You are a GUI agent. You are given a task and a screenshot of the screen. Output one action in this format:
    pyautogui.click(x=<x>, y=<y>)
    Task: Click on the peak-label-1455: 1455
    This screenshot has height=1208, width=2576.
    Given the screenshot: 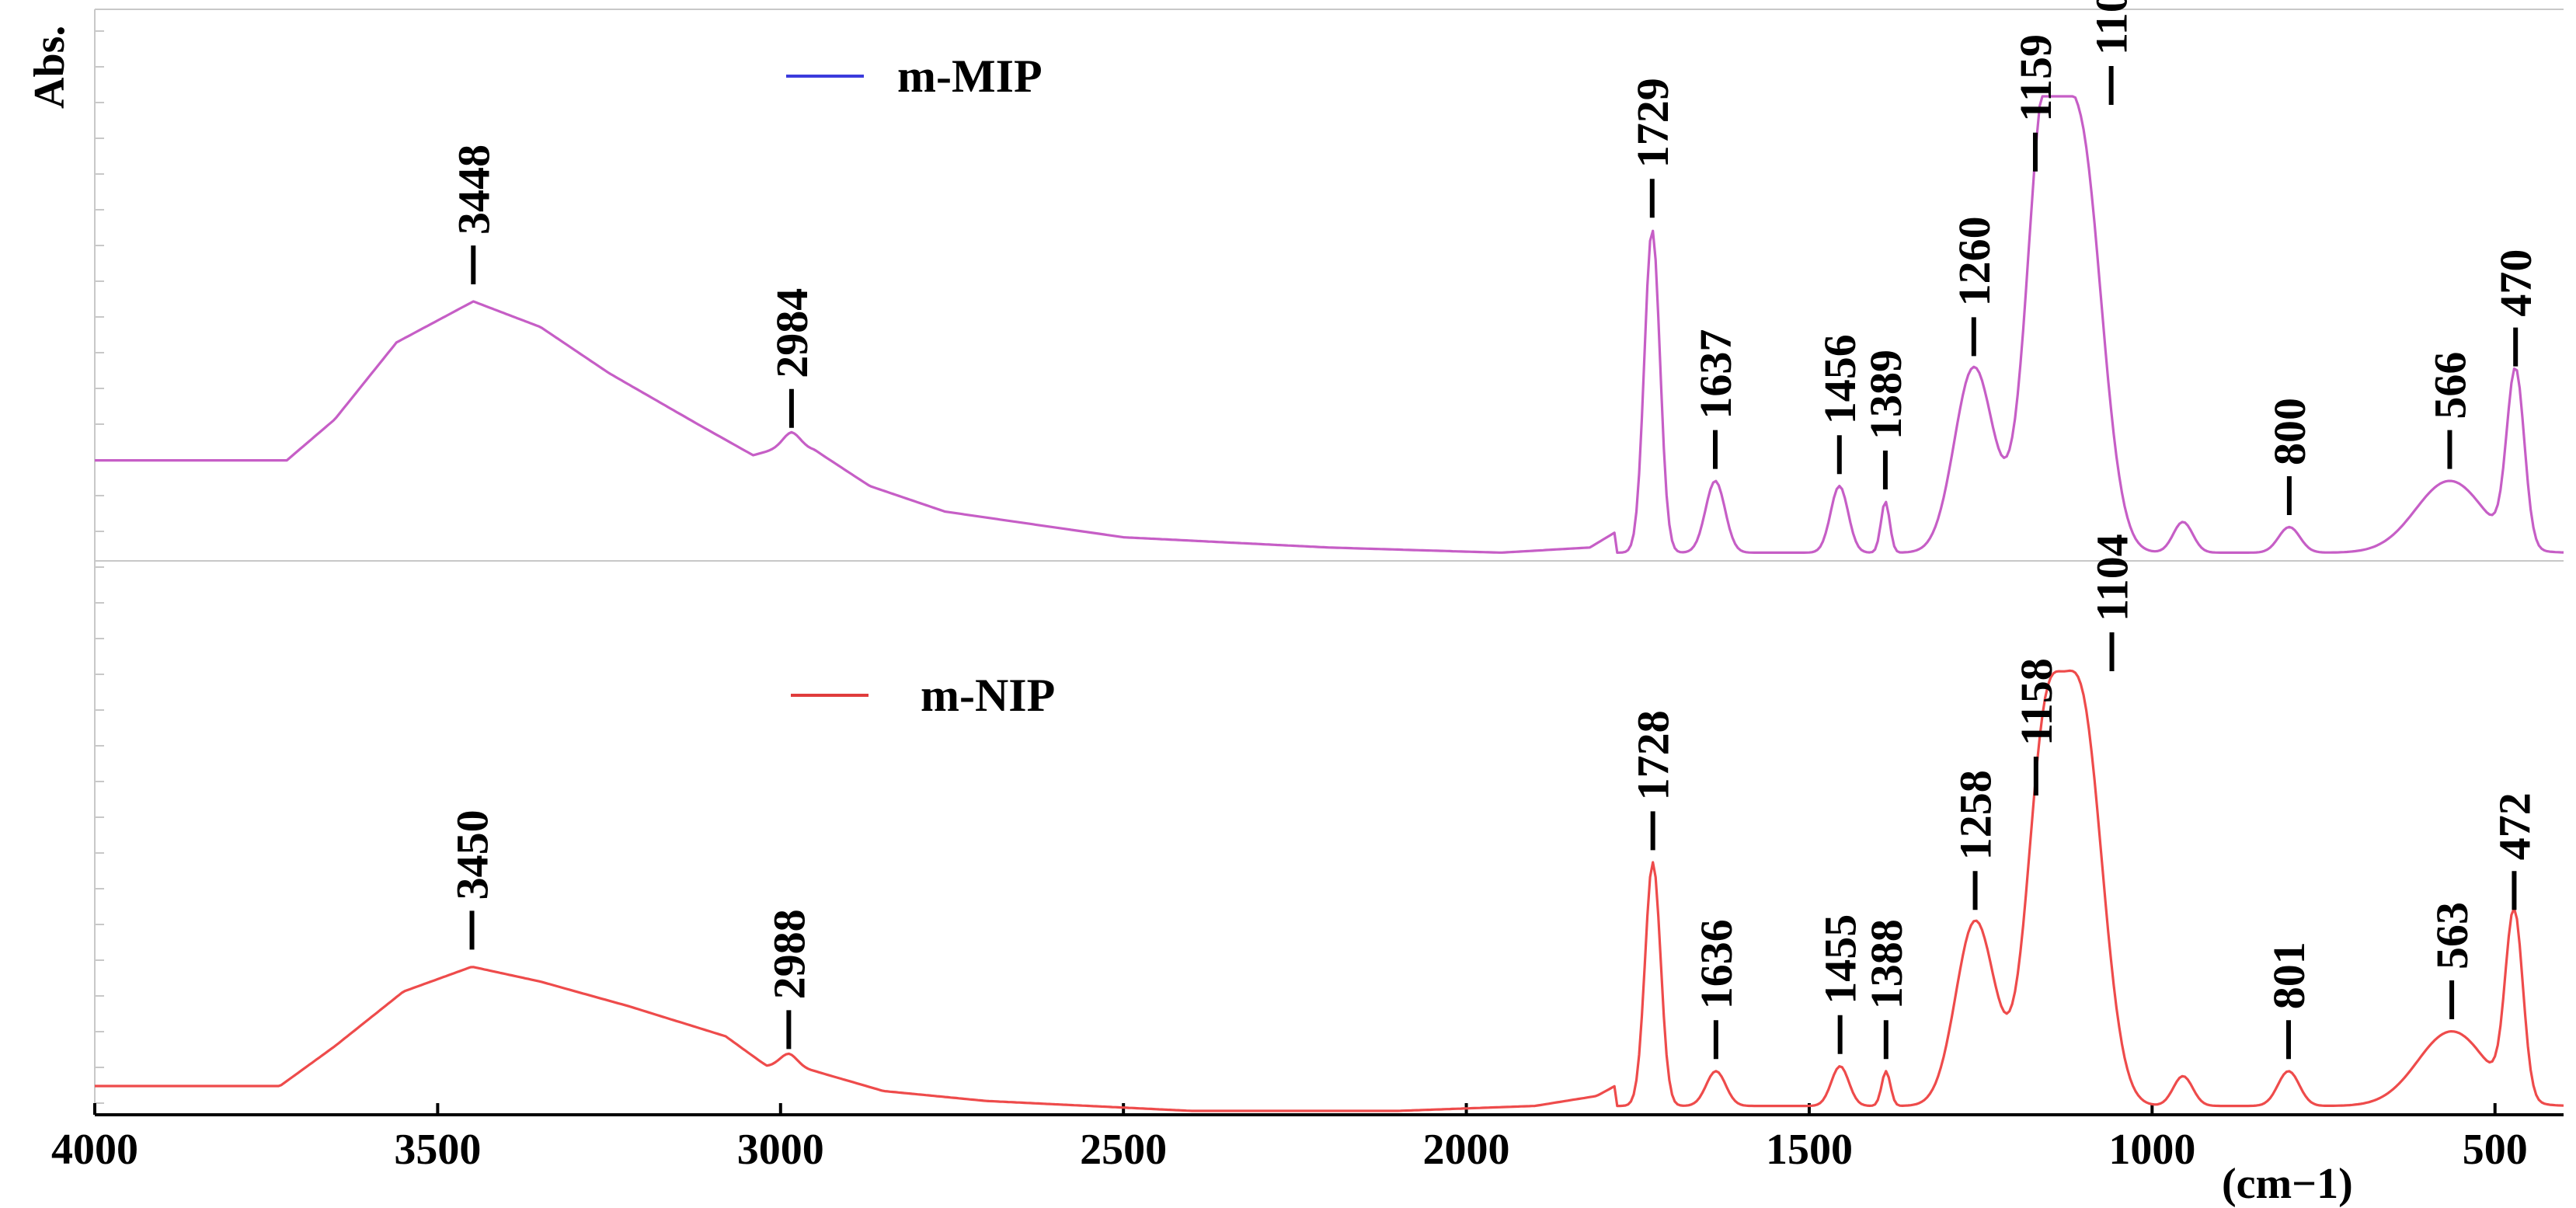 What is the action you would take?
    pyautogui.click(x=1840, y=959)
    